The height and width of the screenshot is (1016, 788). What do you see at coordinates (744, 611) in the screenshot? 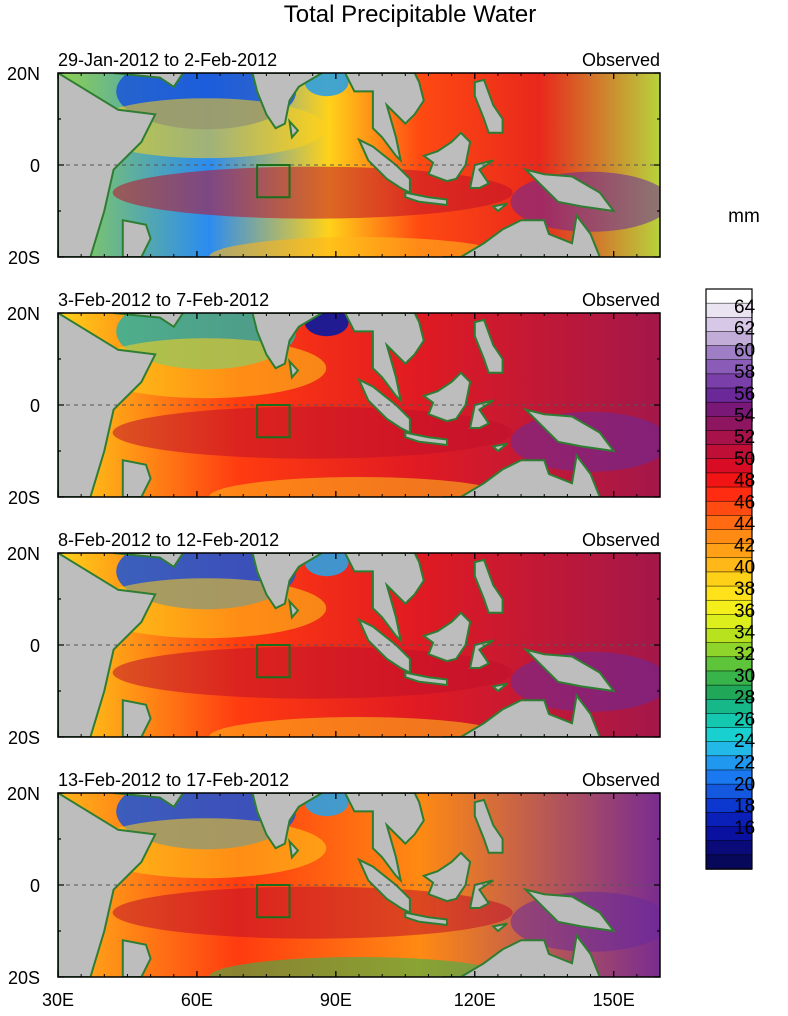
I see `colorbar-label: 36` at bounding box center [744, 611].